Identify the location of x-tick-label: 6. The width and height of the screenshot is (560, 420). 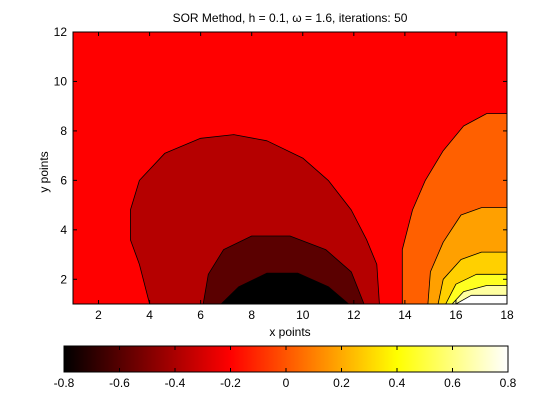
(200, 315).